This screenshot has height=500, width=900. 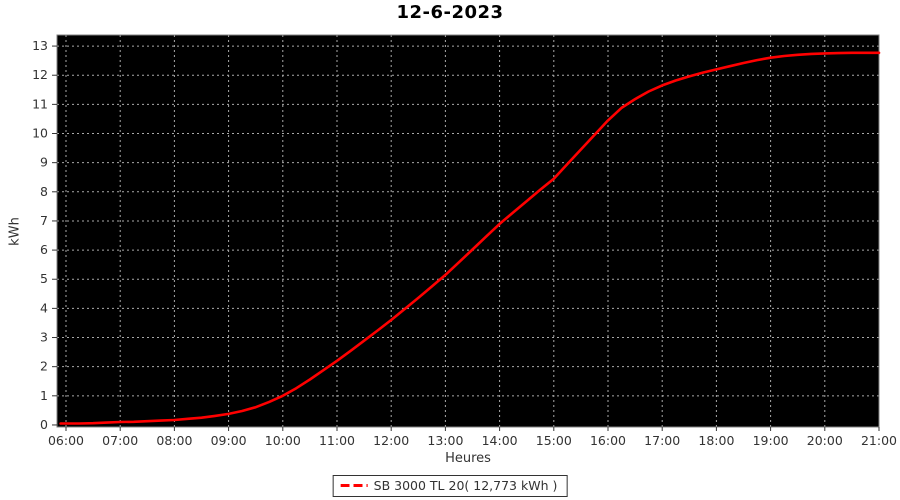 I want to click on x-tick-label: 15:00, so click(x=554, y=440).